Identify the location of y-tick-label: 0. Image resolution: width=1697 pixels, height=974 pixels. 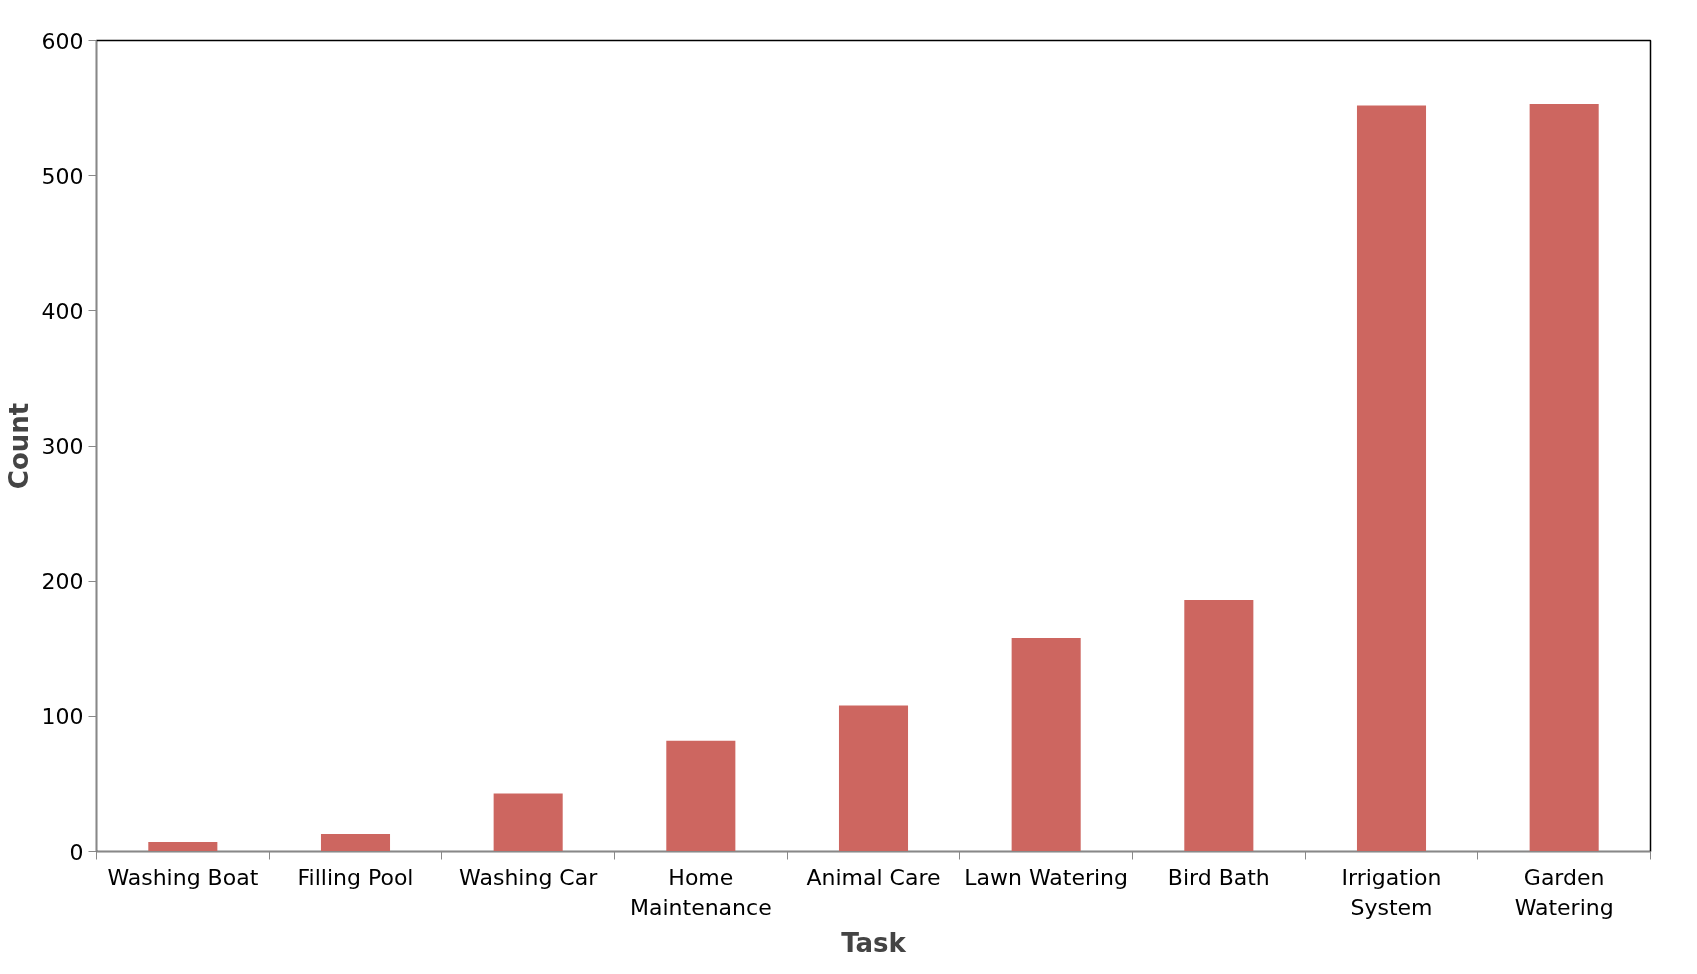
(76, 852).